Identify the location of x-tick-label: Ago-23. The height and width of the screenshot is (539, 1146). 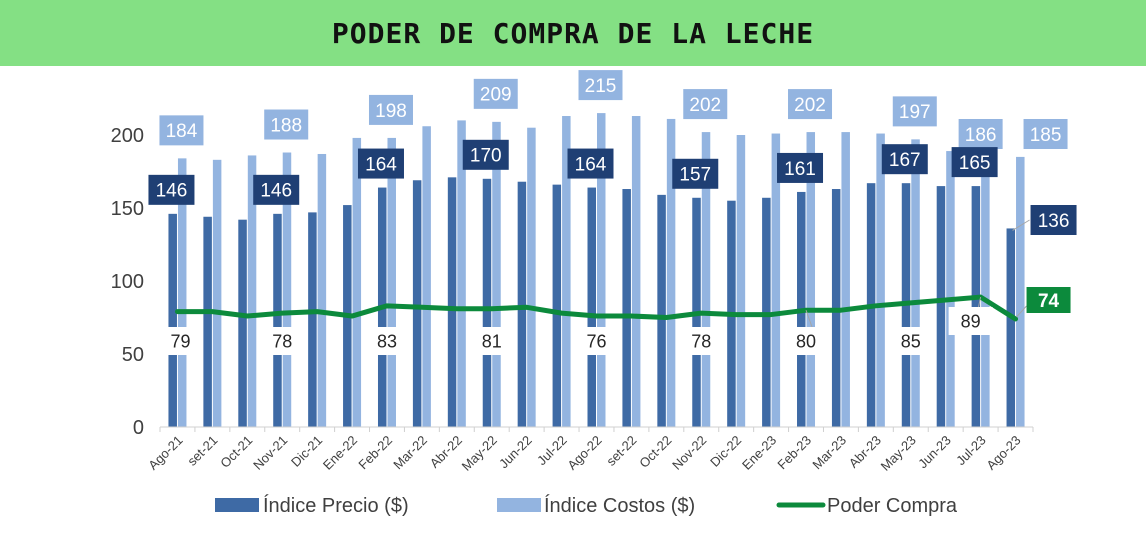
(1003, 453).